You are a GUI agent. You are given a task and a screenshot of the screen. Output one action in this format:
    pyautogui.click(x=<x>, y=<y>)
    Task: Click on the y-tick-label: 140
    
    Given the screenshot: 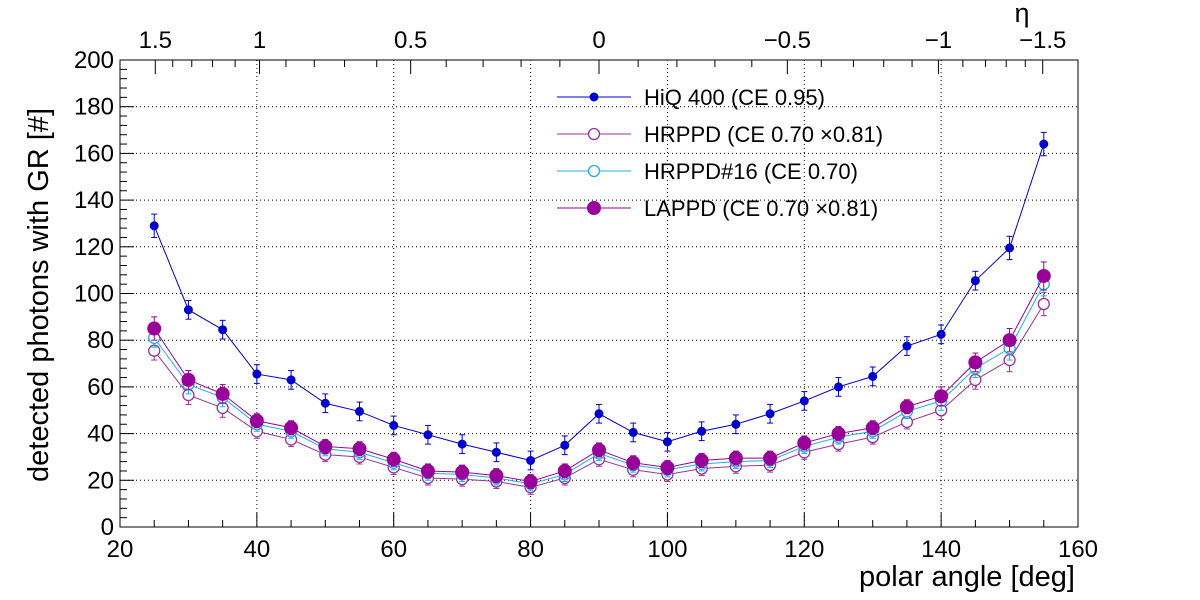 What is the action you would take?
    pyautogui.click(x=94, y=200)
    